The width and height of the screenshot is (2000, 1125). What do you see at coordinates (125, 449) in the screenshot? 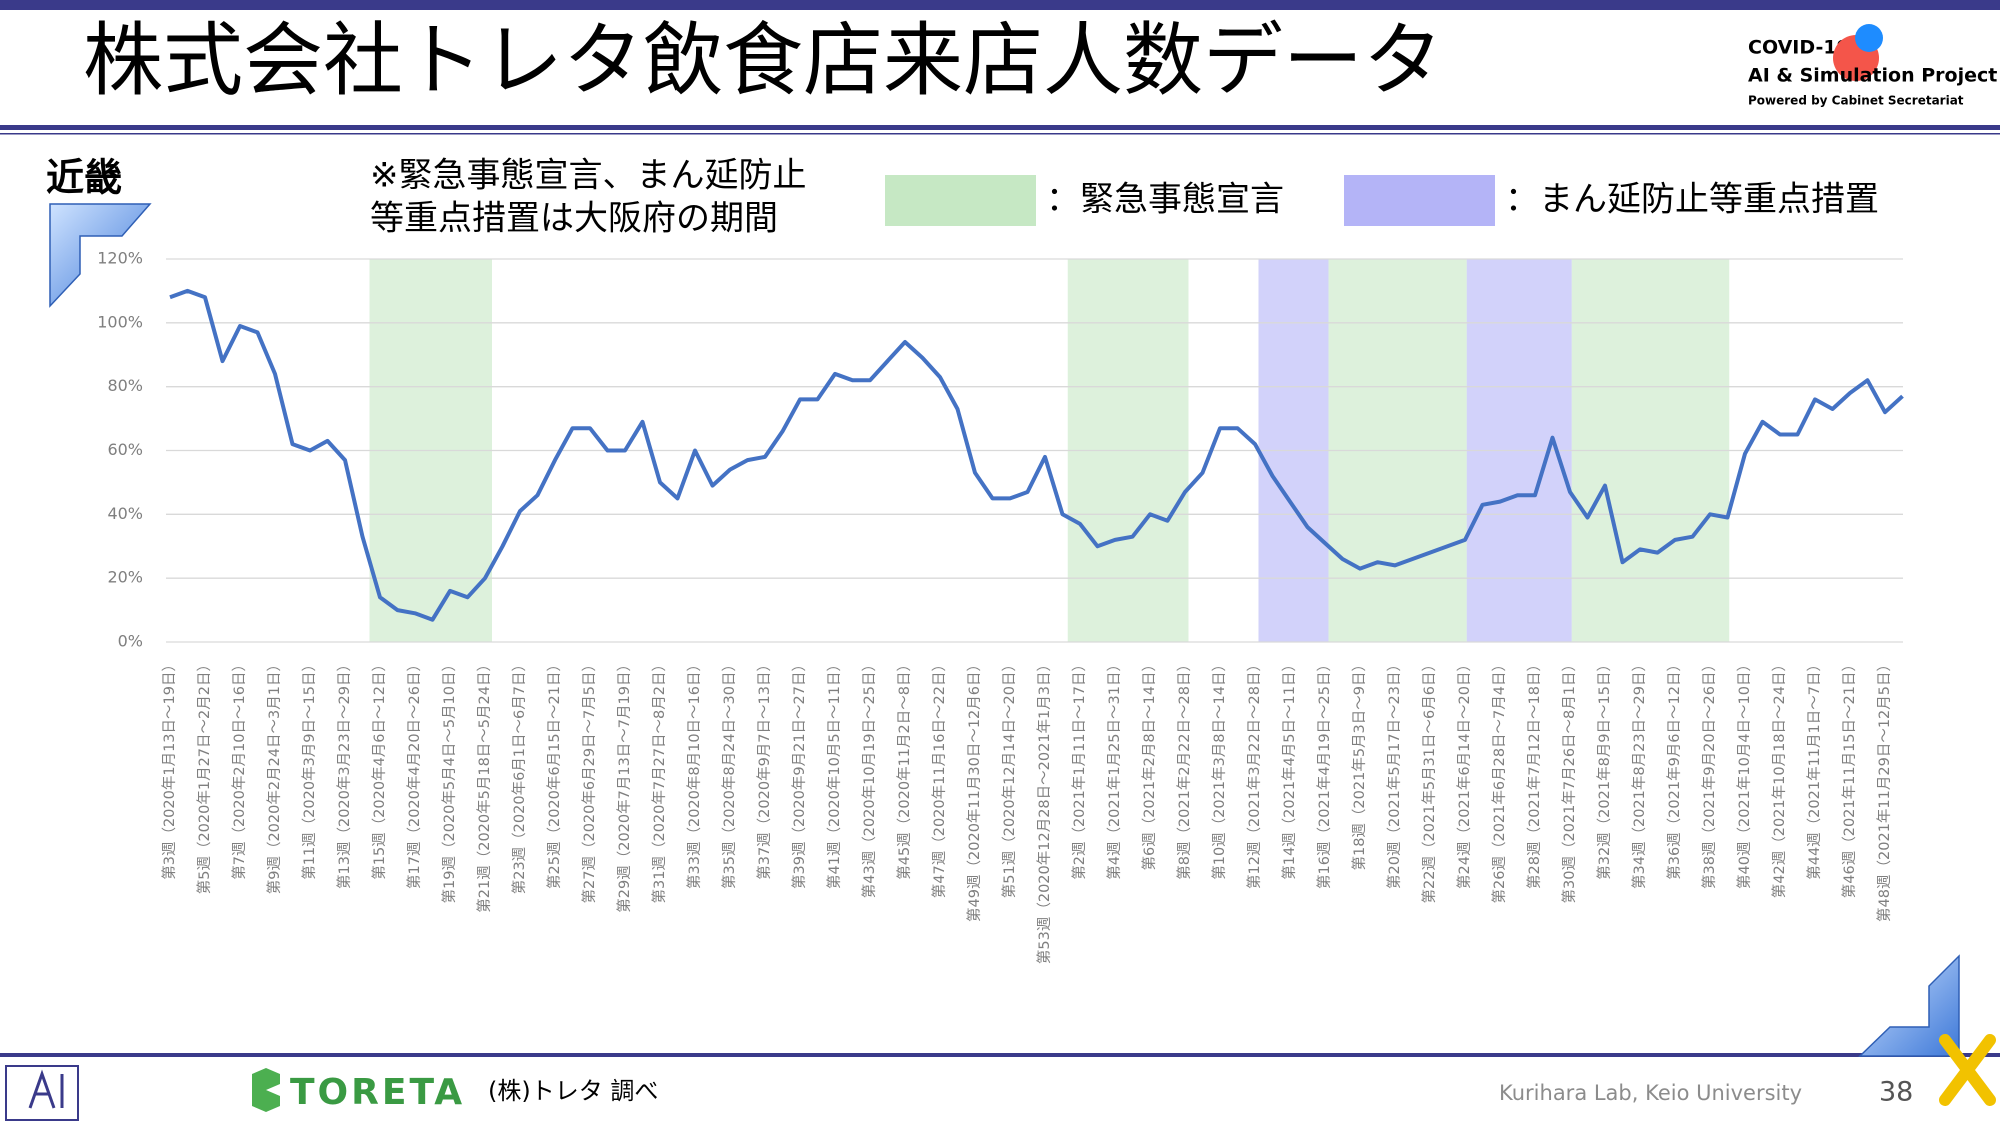
I see `y-tick-label: 60%` at bounding box center [125, 449].